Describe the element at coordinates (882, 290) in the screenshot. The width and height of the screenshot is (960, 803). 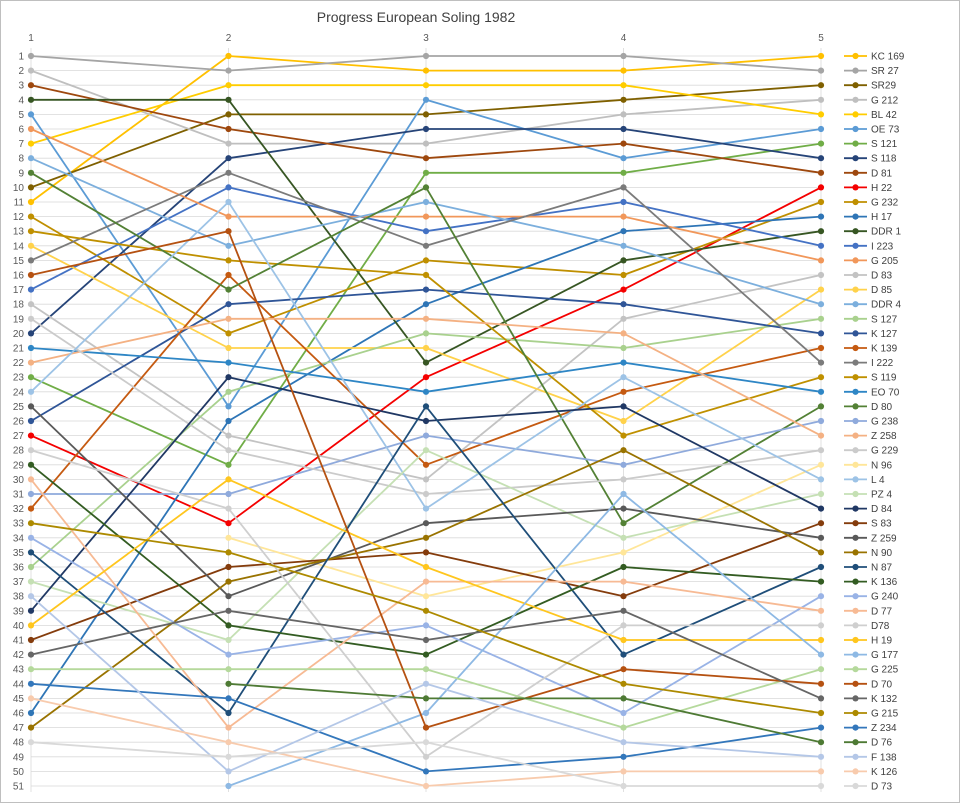
I see `legend-item-label: D 85` at that location.